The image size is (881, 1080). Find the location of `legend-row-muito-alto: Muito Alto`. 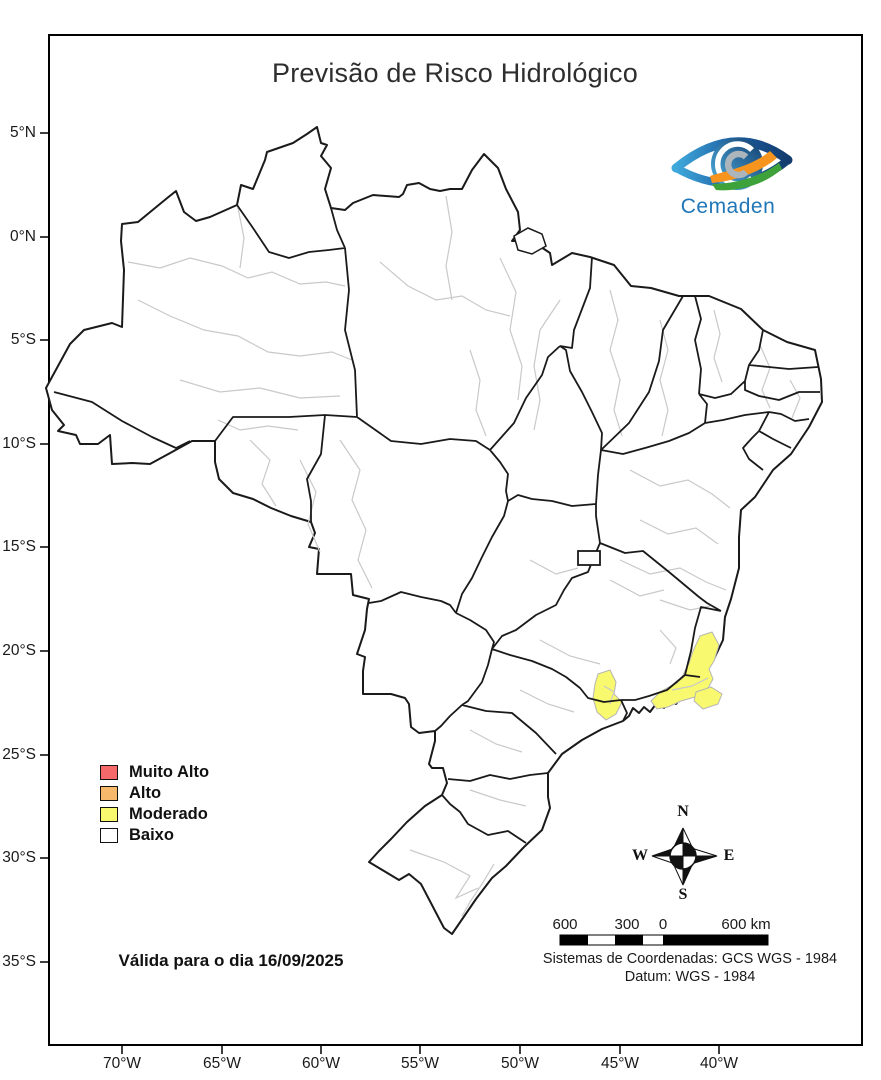

legend-row-muito-alto: Muito Alto is located at coordinates (154, 772).